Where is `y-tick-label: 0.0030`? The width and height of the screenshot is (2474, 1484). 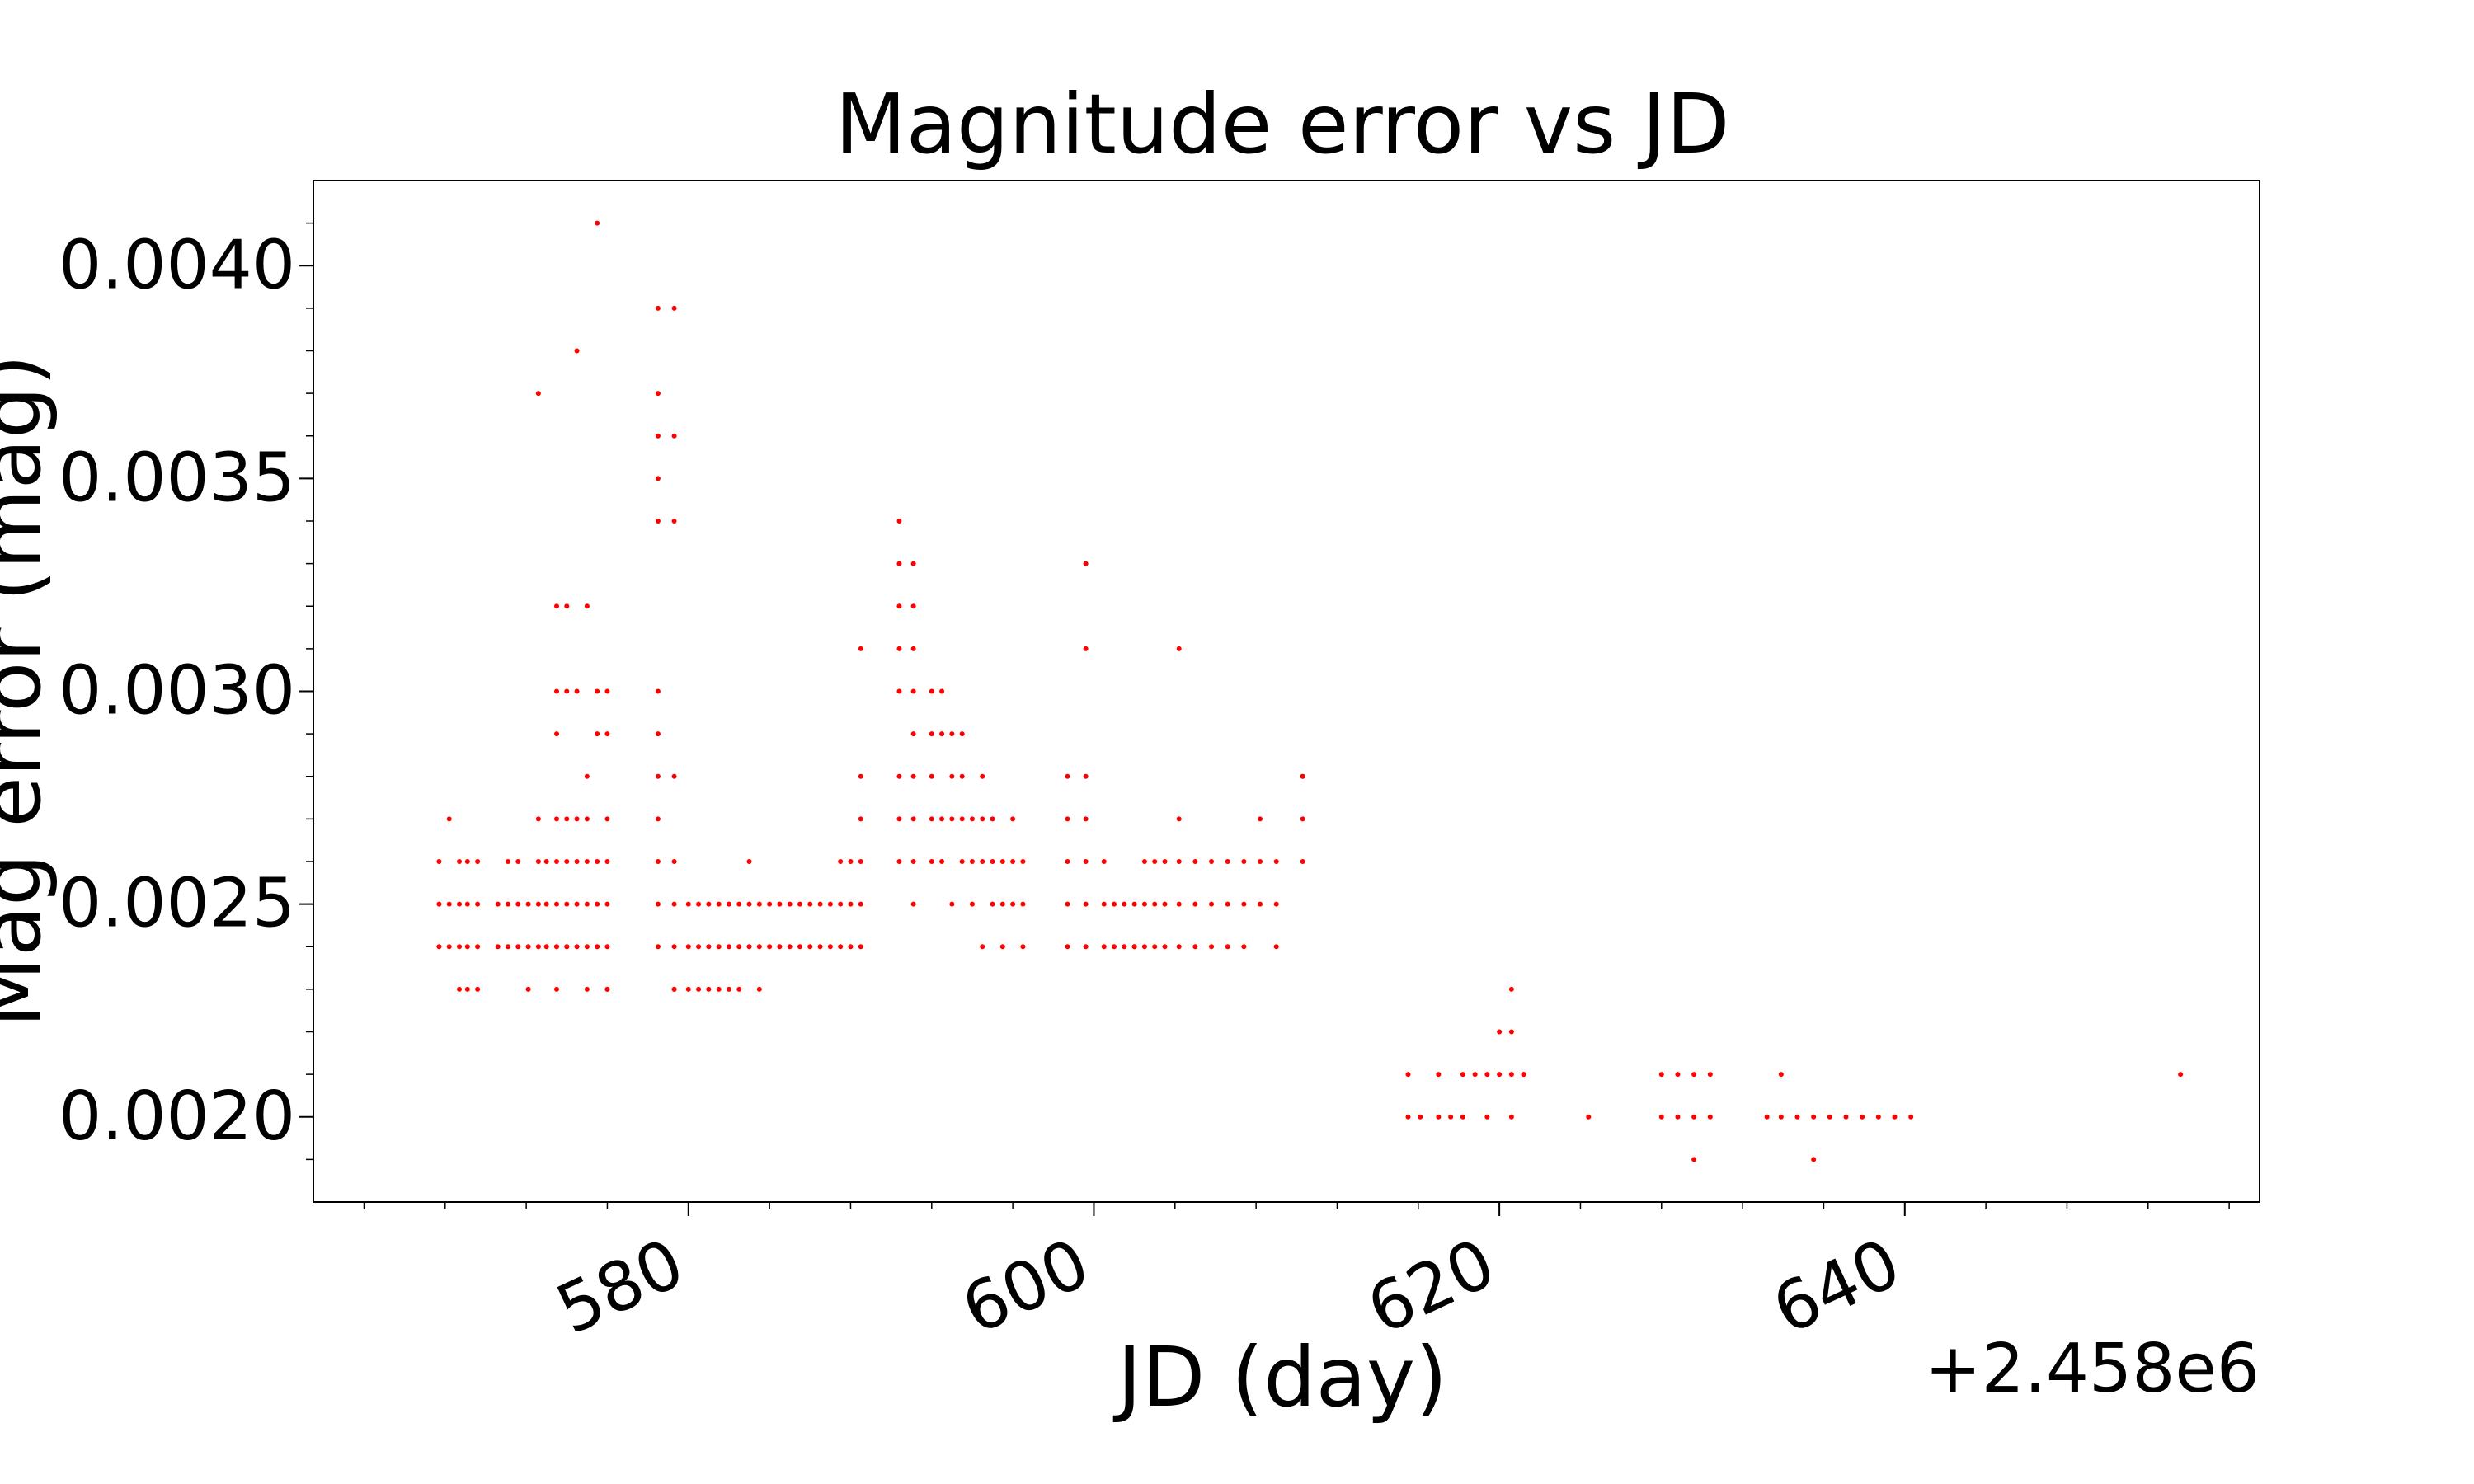
y-tick-label: 0.0030 is located at coordinates (177, 691).